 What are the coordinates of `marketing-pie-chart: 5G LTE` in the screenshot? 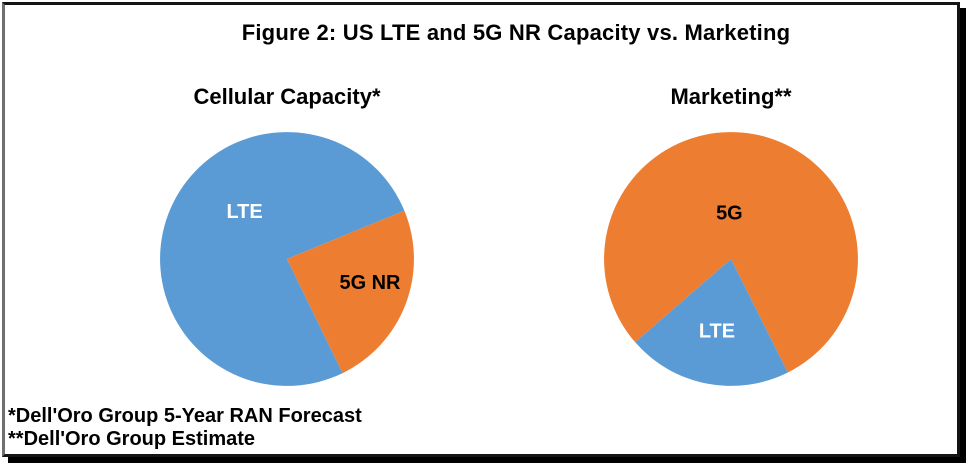 It's located at (731, 259).